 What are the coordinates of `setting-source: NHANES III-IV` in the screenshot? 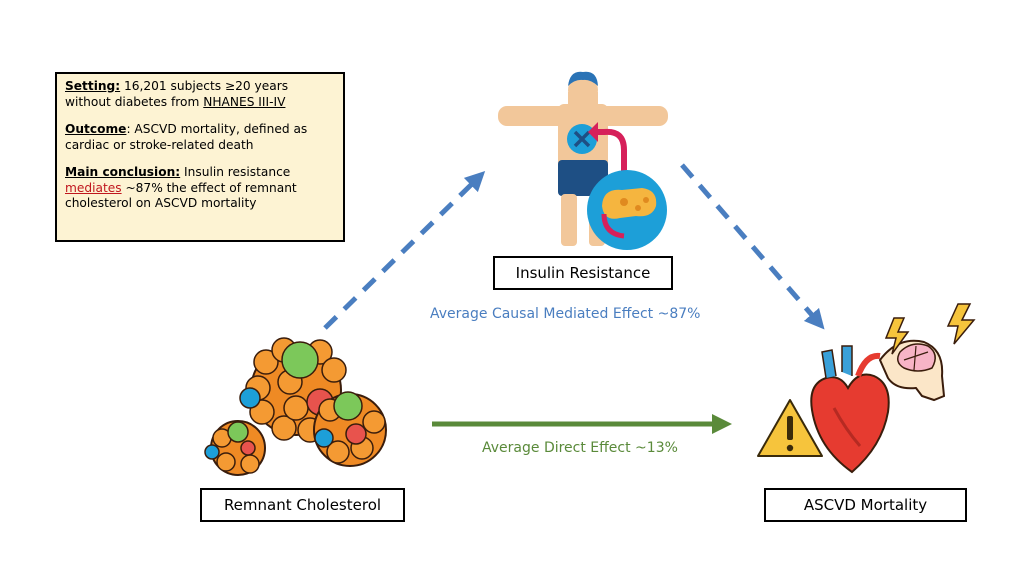 It's located at (244, 101).